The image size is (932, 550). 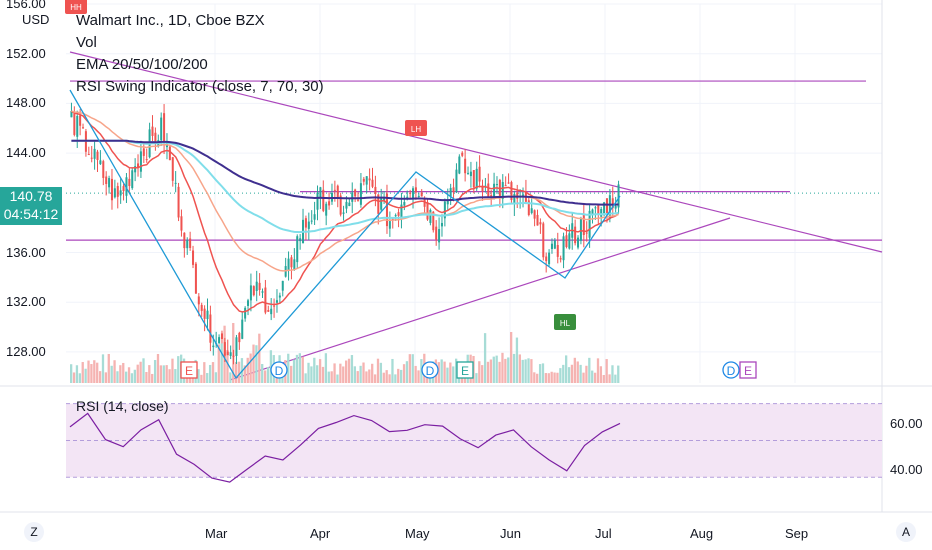 What do you see at coordinates (170, 20) in the screenshot?
I see `symbol-title: Walmart Inc., 1D, Cboe BZX` at bounding box center [170, 20].